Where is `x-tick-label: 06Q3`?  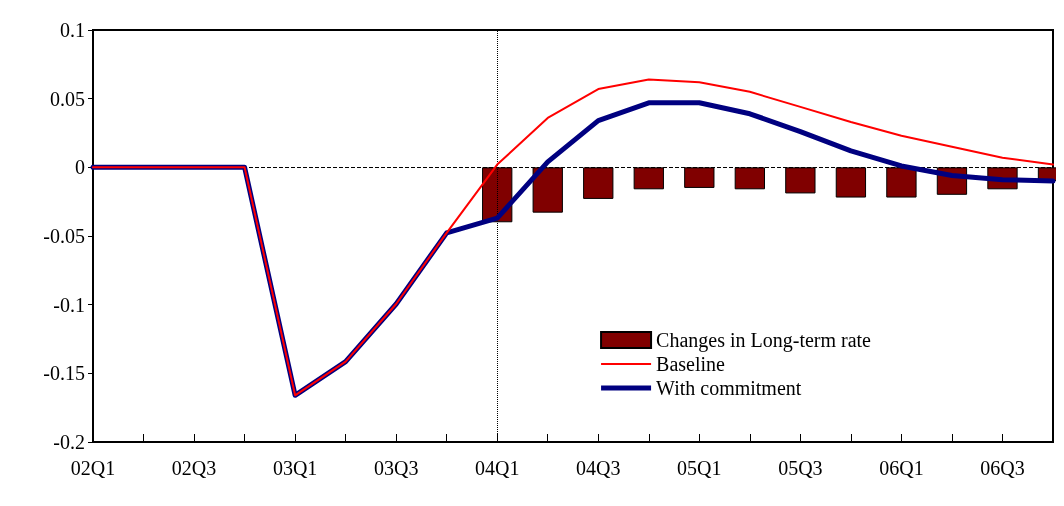 x-tick-label: 06Q3 is located at coordinates (1002, 468).